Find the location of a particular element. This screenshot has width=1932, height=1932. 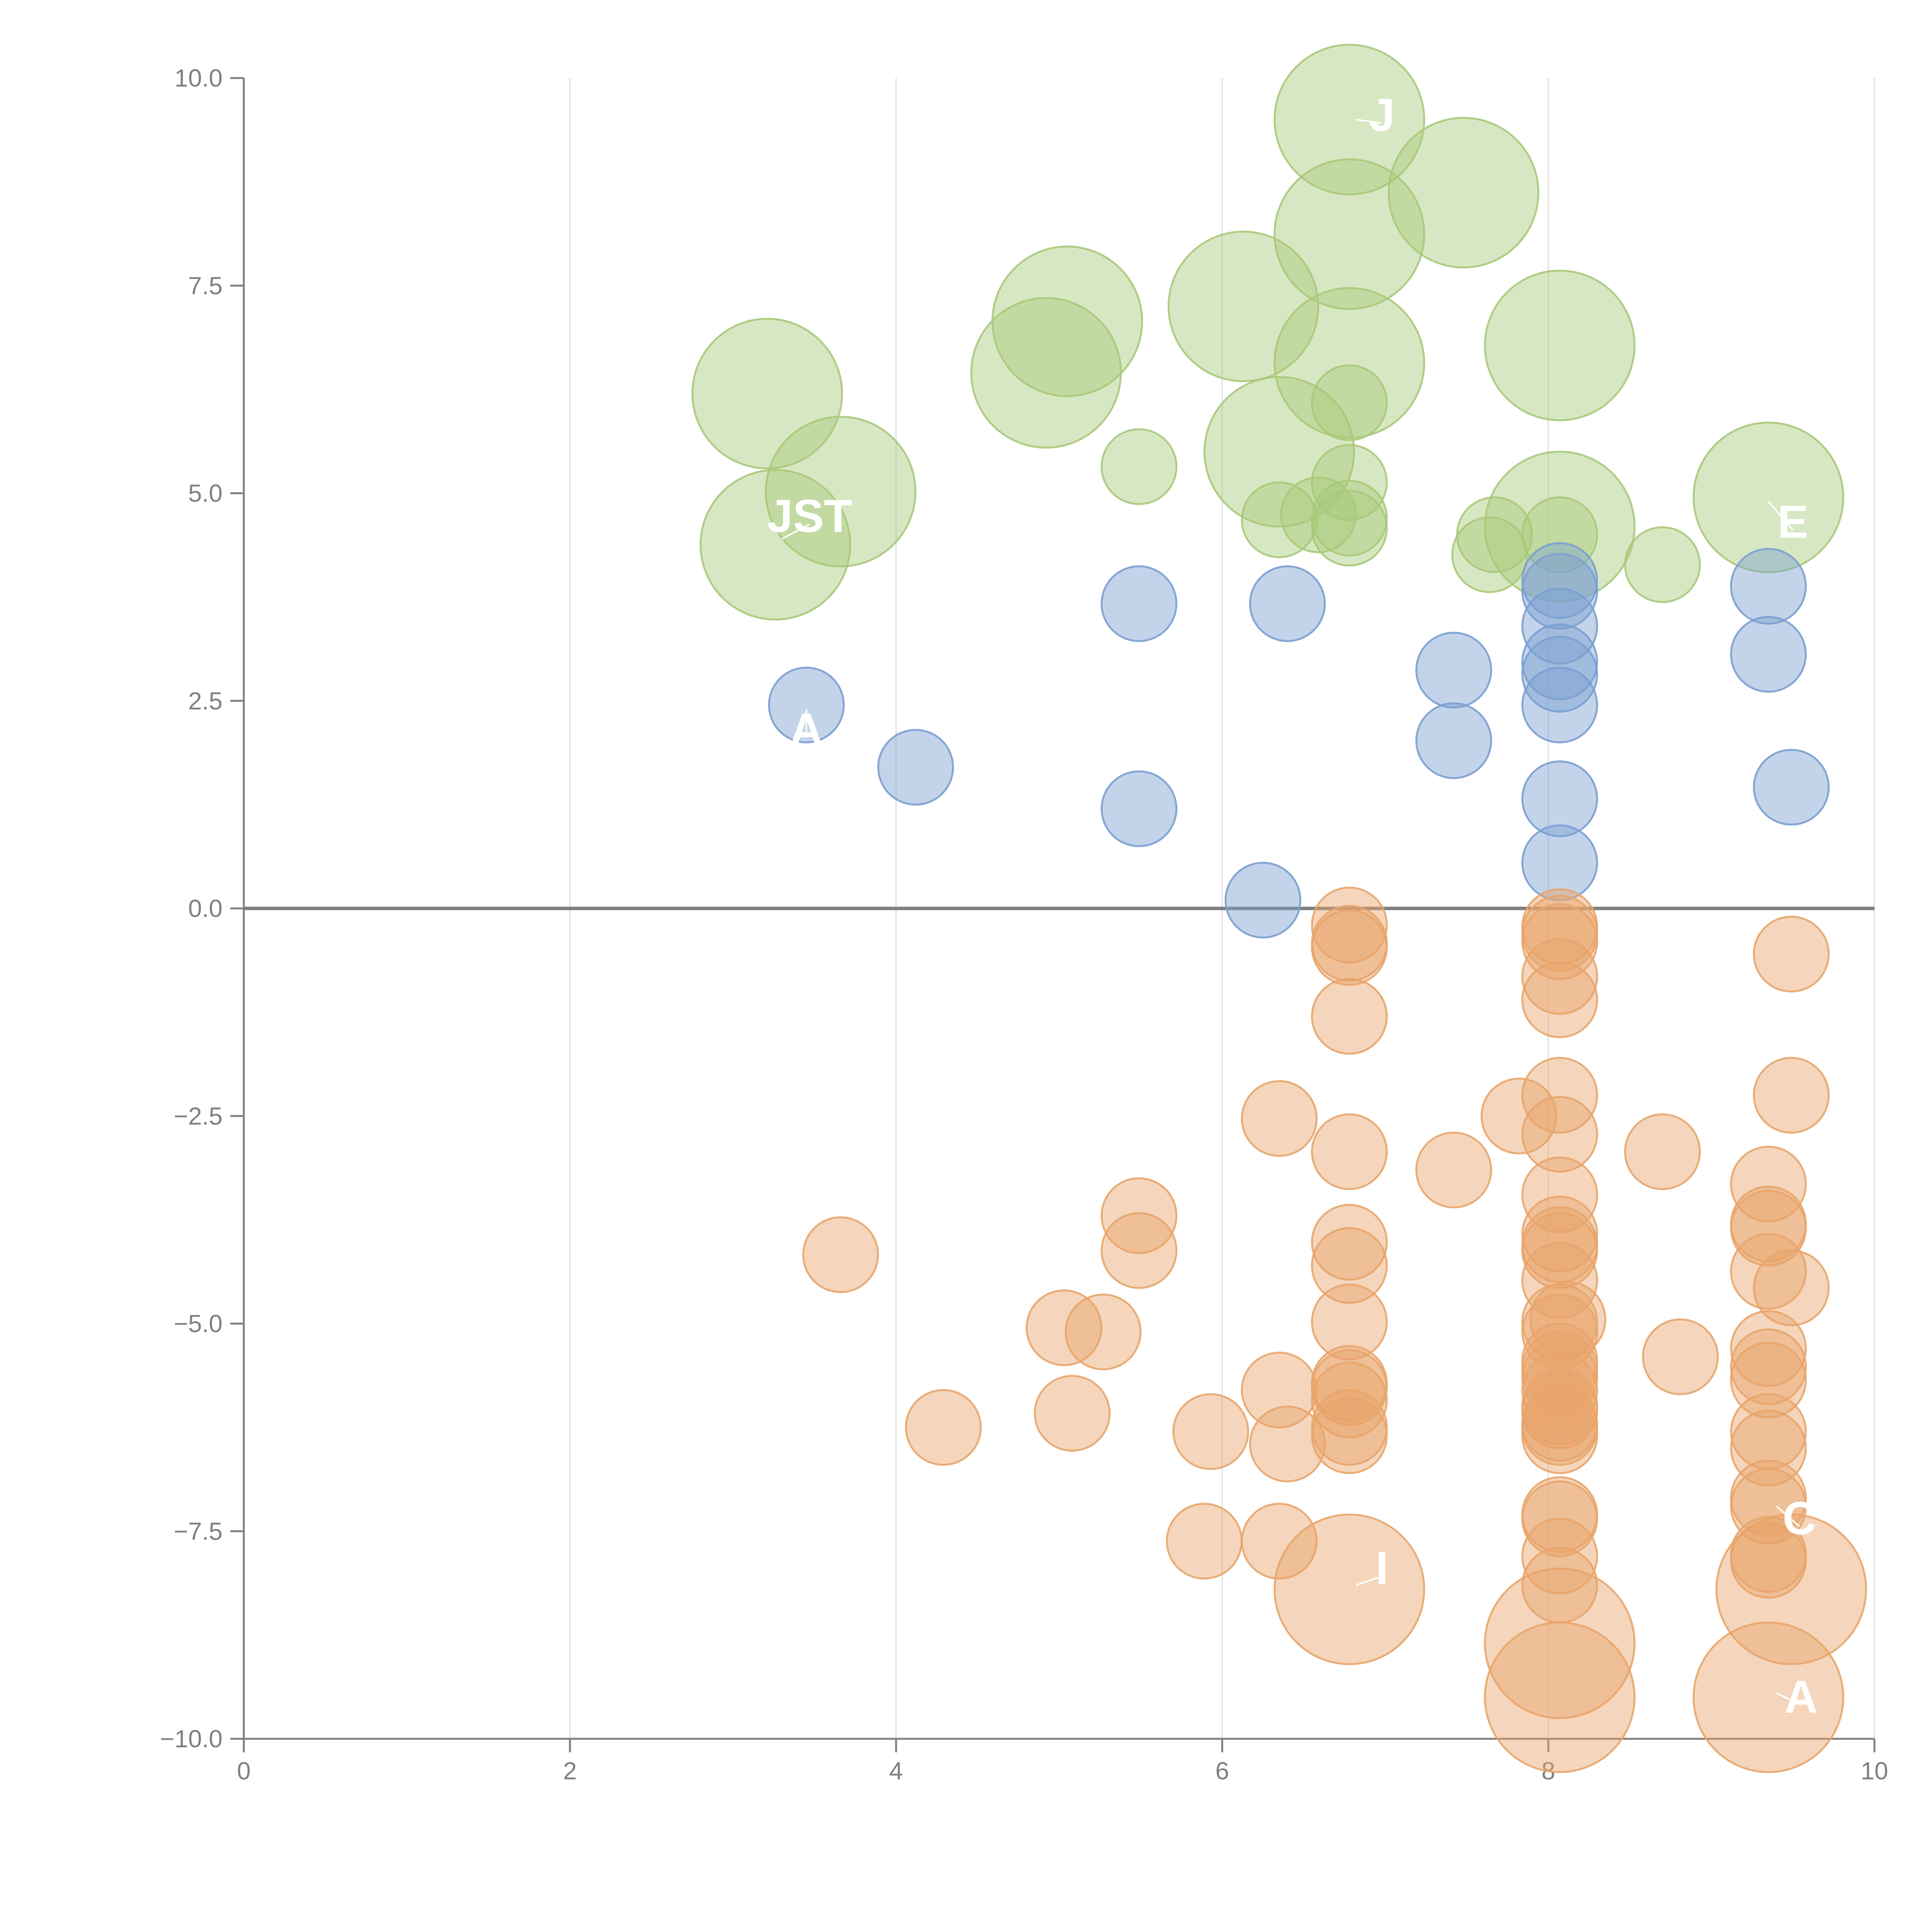

point-label: E is located at coordinates (1793, 522).